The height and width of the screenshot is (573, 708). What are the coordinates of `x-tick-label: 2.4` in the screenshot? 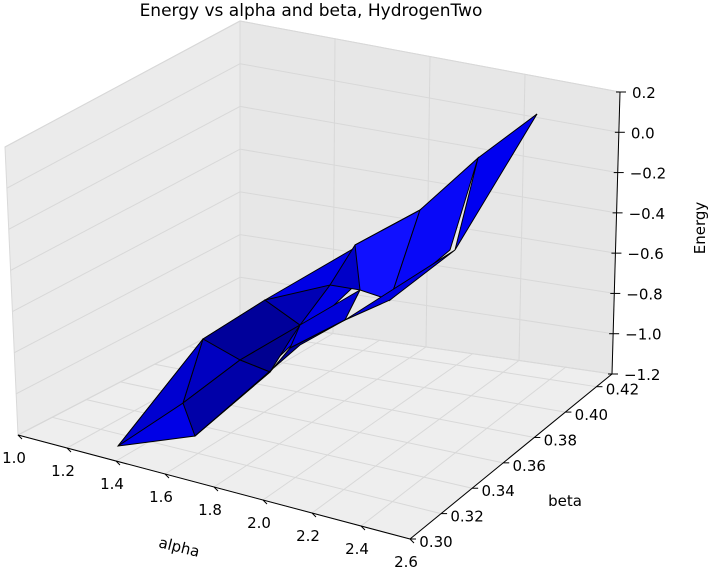 It's located at (357, 549).